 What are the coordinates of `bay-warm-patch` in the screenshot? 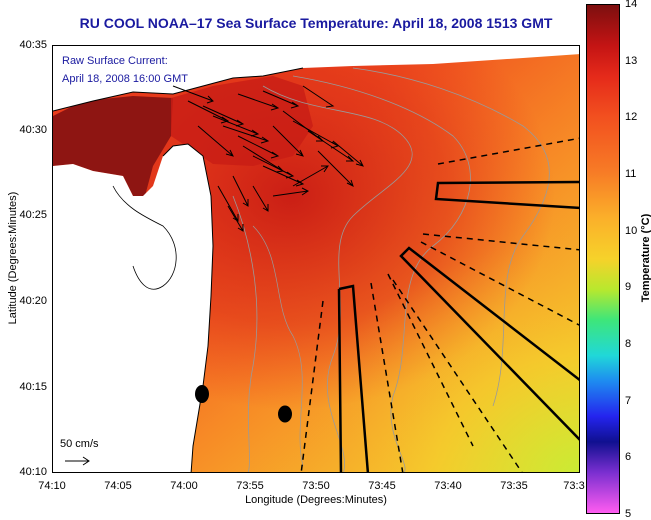 It's located at (113, 146).